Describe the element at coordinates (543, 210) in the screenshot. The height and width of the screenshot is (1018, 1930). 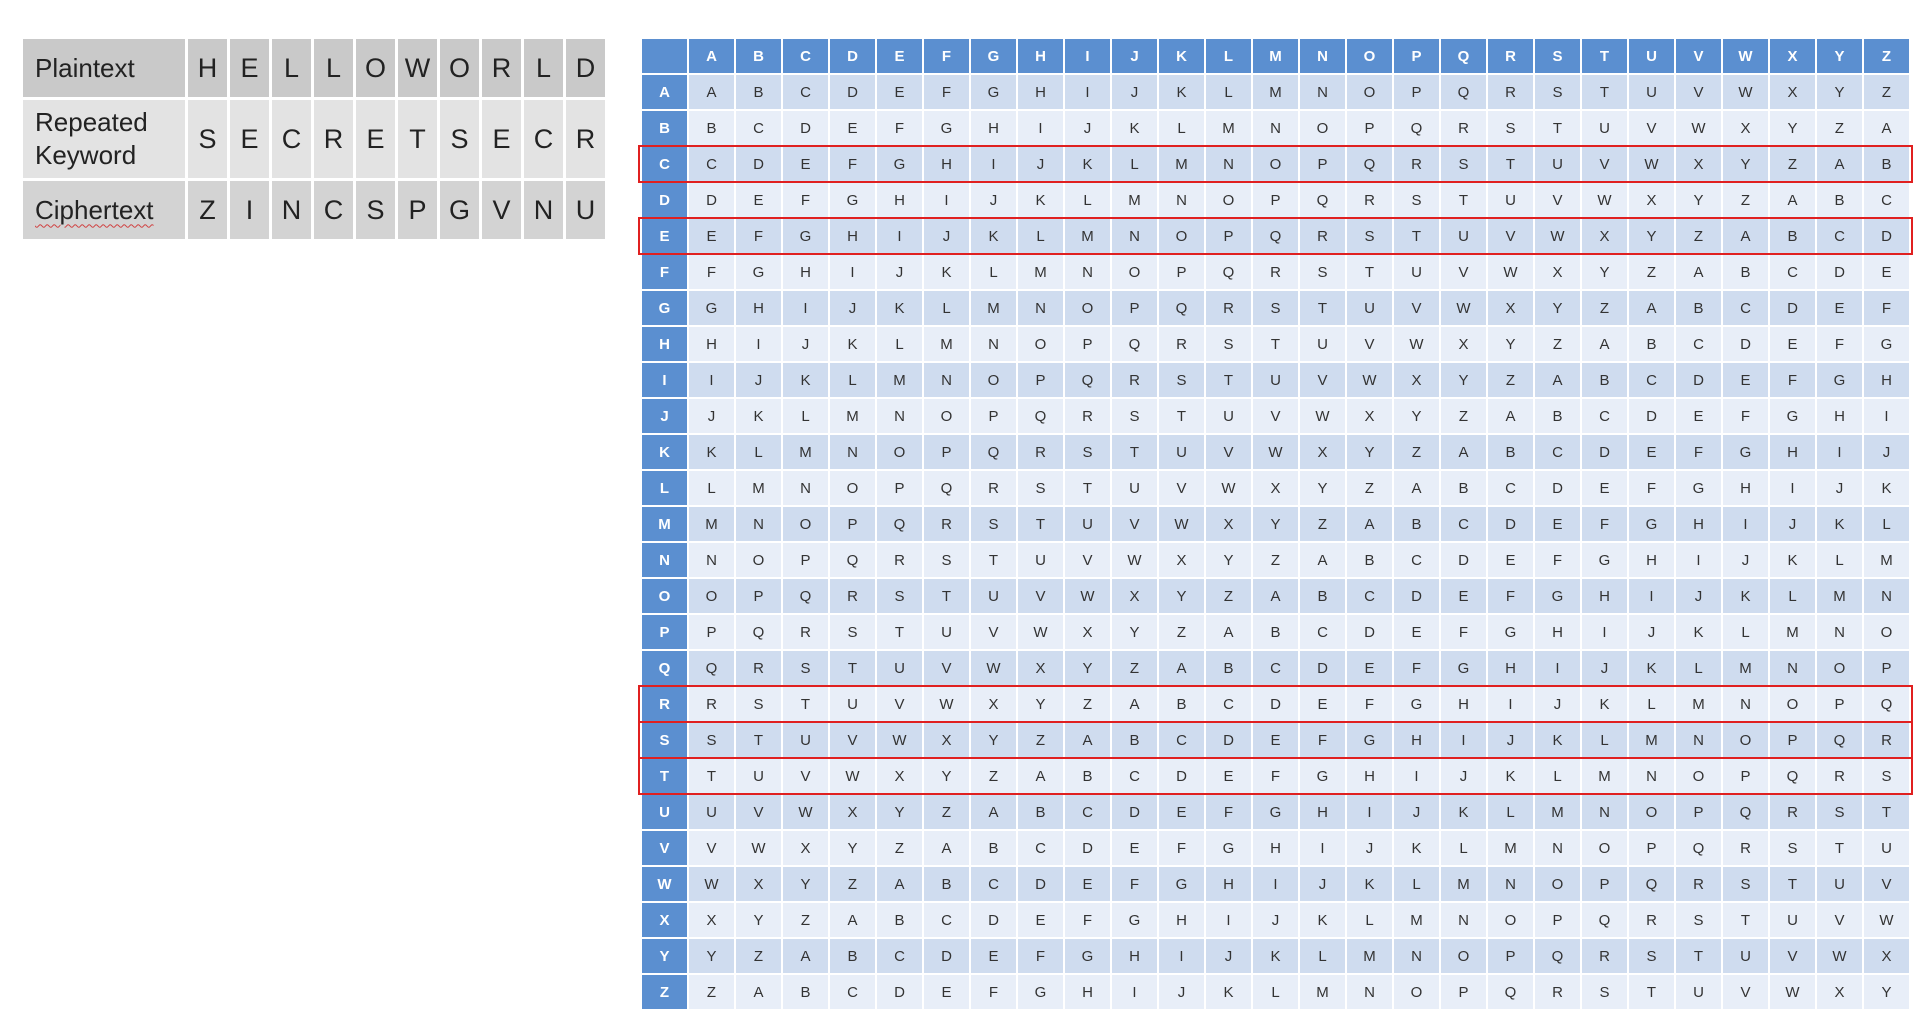
I see `ciphertext-letter: N` at that location.